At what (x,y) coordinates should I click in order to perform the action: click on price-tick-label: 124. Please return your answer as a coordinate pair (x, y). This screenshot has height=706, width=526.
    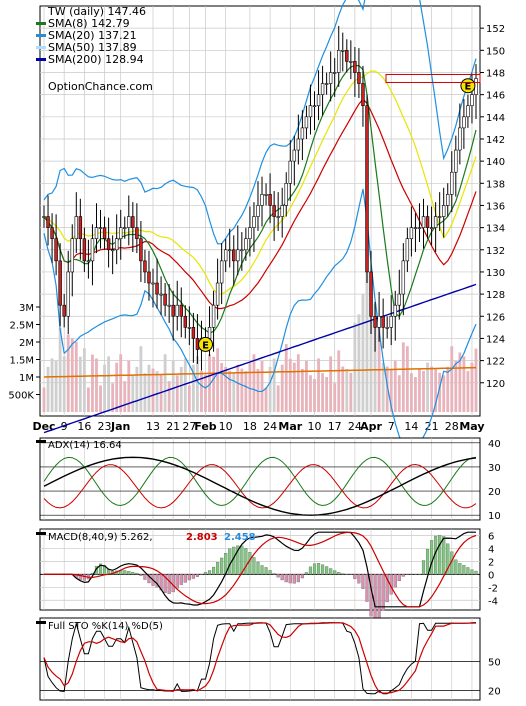
    Looking at the image, I should click on (495, 339).